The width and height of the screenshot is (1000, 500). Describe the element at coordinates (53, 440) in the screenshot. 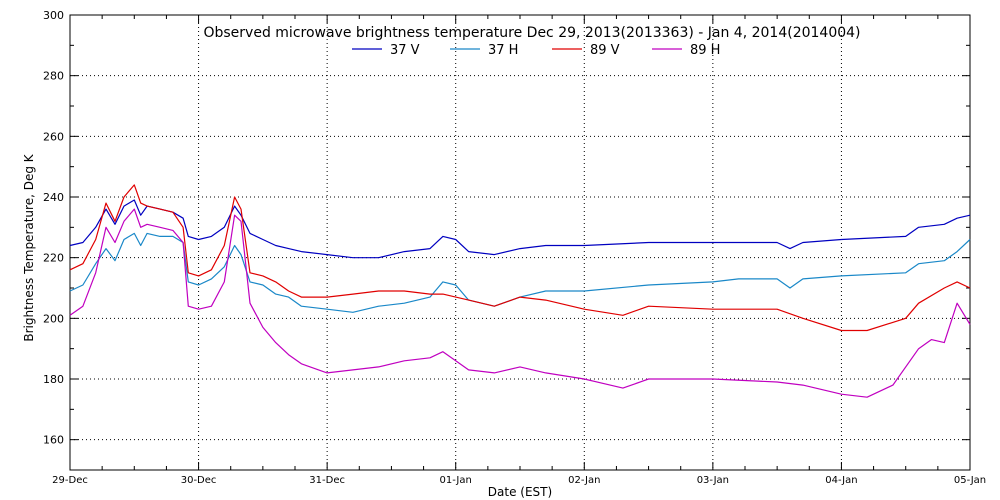

I see `y-tick-label: 160` at that location.